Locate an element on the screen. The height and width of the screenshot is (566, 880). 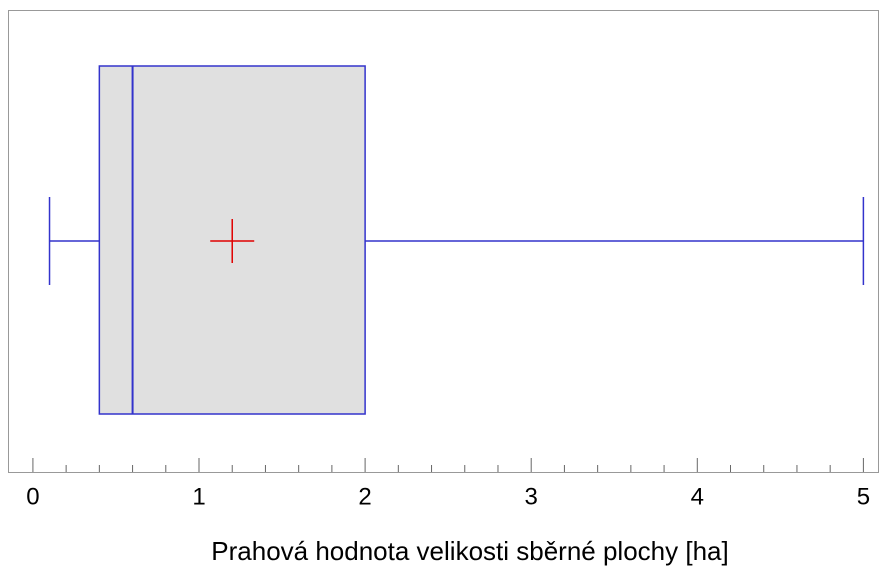
x-tick-label: 2 is located at coordinates (364, 496).